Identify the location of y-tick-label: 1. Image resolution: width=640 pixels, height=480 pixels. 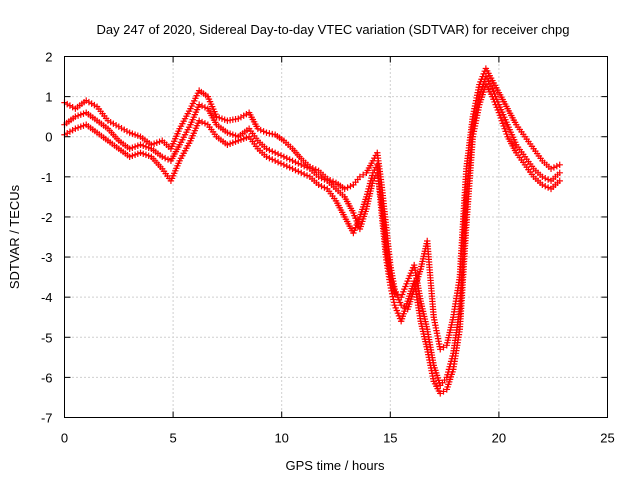
(48, 97).